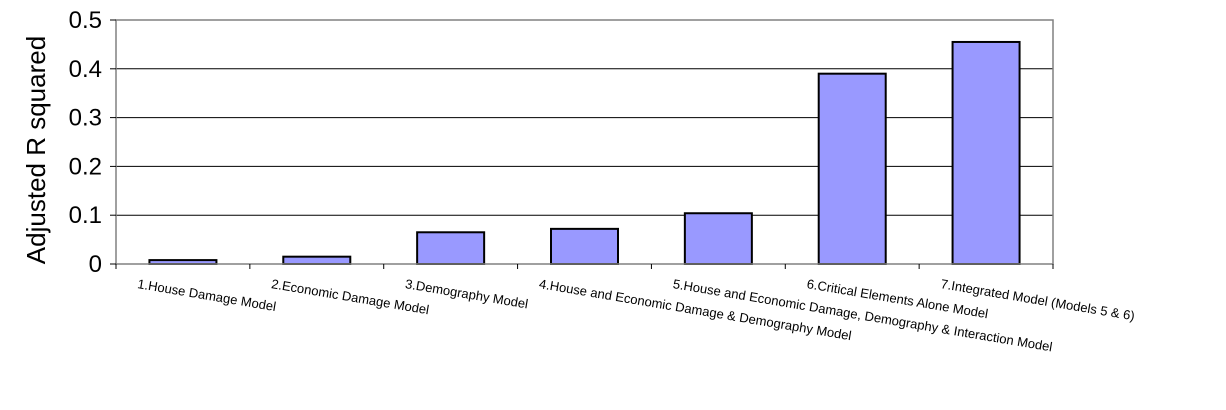  I want to click on y-tick-label: 0.5, so click(85, 20).